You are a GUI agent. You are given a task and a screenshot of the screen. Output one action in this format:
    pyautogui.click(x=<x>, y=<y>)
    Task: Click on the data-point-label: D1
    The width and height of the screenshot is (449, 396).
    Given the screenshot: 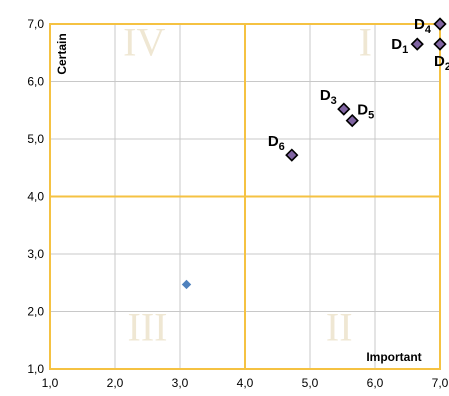 What is the action you would take?
    pyautogui.click(x=399, y=46)
    